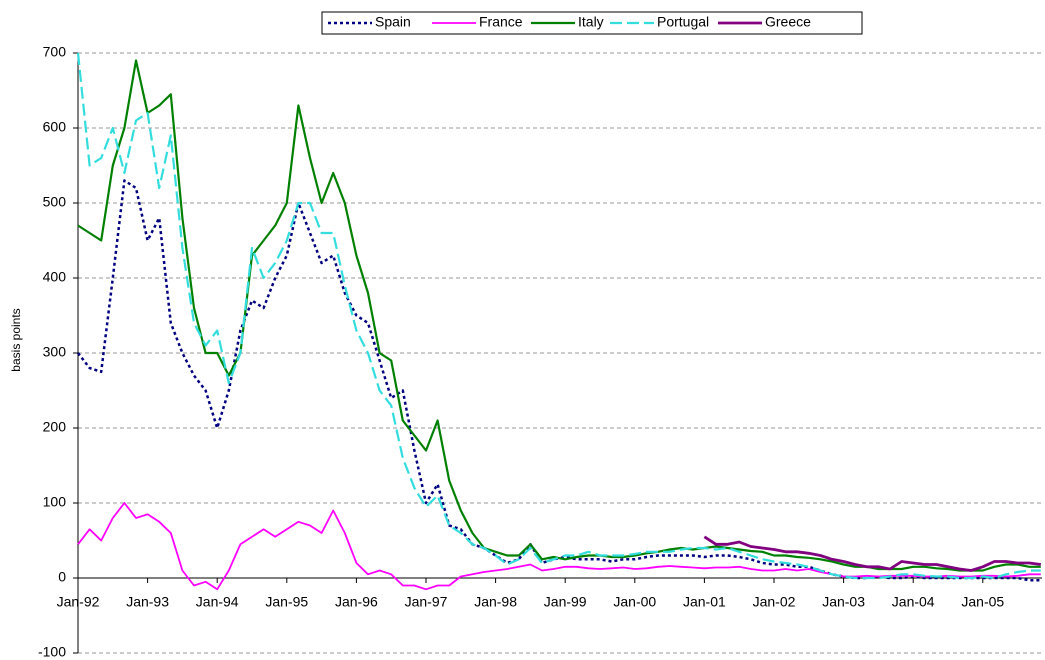 The height and width of the screenshot is (660, 1045). Describe the element at coordinates (426, 602) in the screenshot. I see `x-tick-label: Jan-97` at that location.